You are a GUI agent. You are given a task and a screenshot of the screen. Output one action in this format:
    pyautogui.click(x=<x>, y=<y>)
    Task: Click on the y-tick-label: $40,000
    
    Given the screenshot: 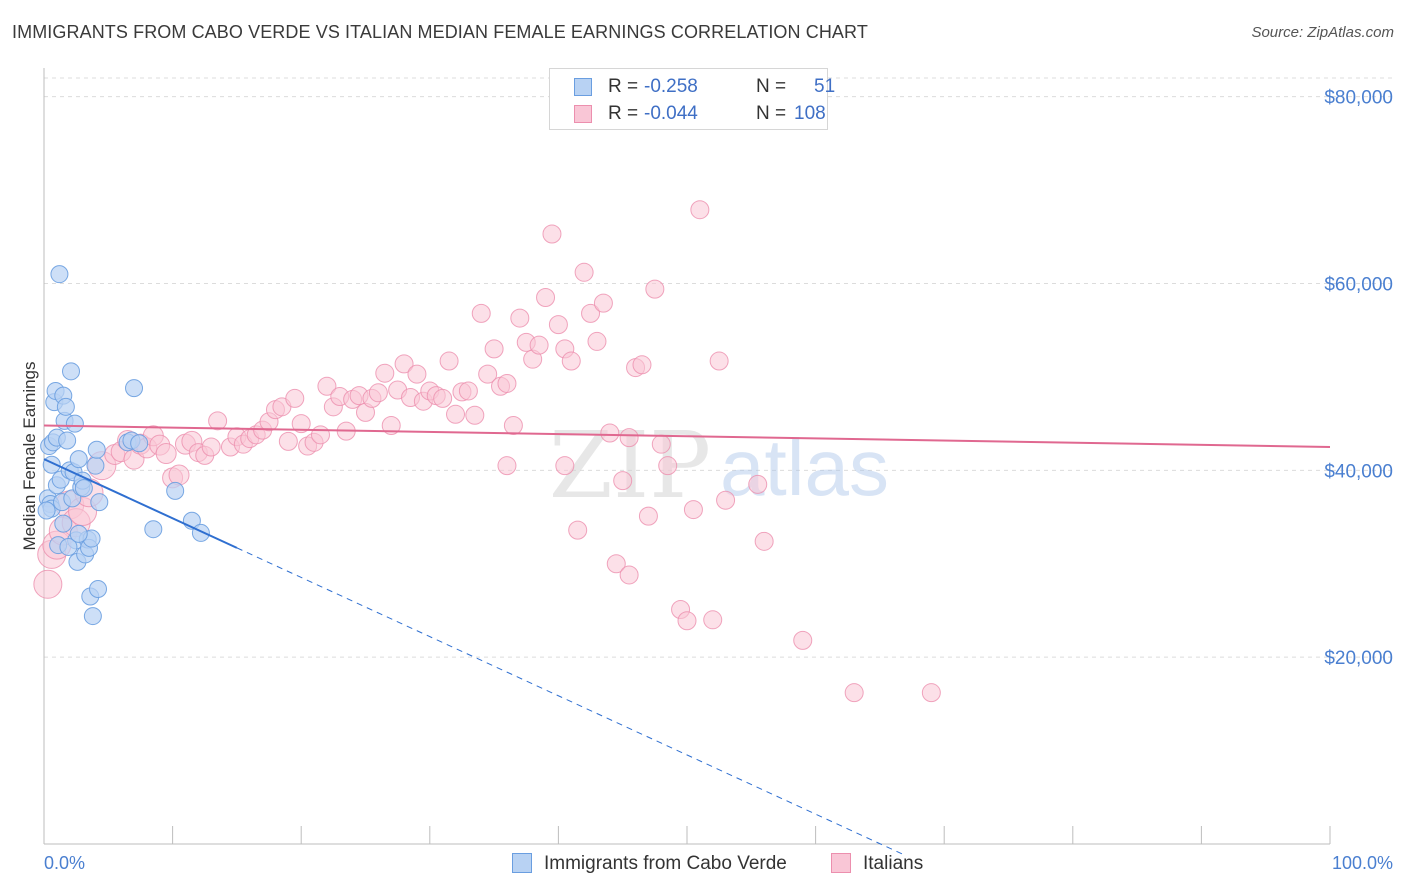 What is the action you would take?
    pyautogui.click(x=1358, y=471)
    